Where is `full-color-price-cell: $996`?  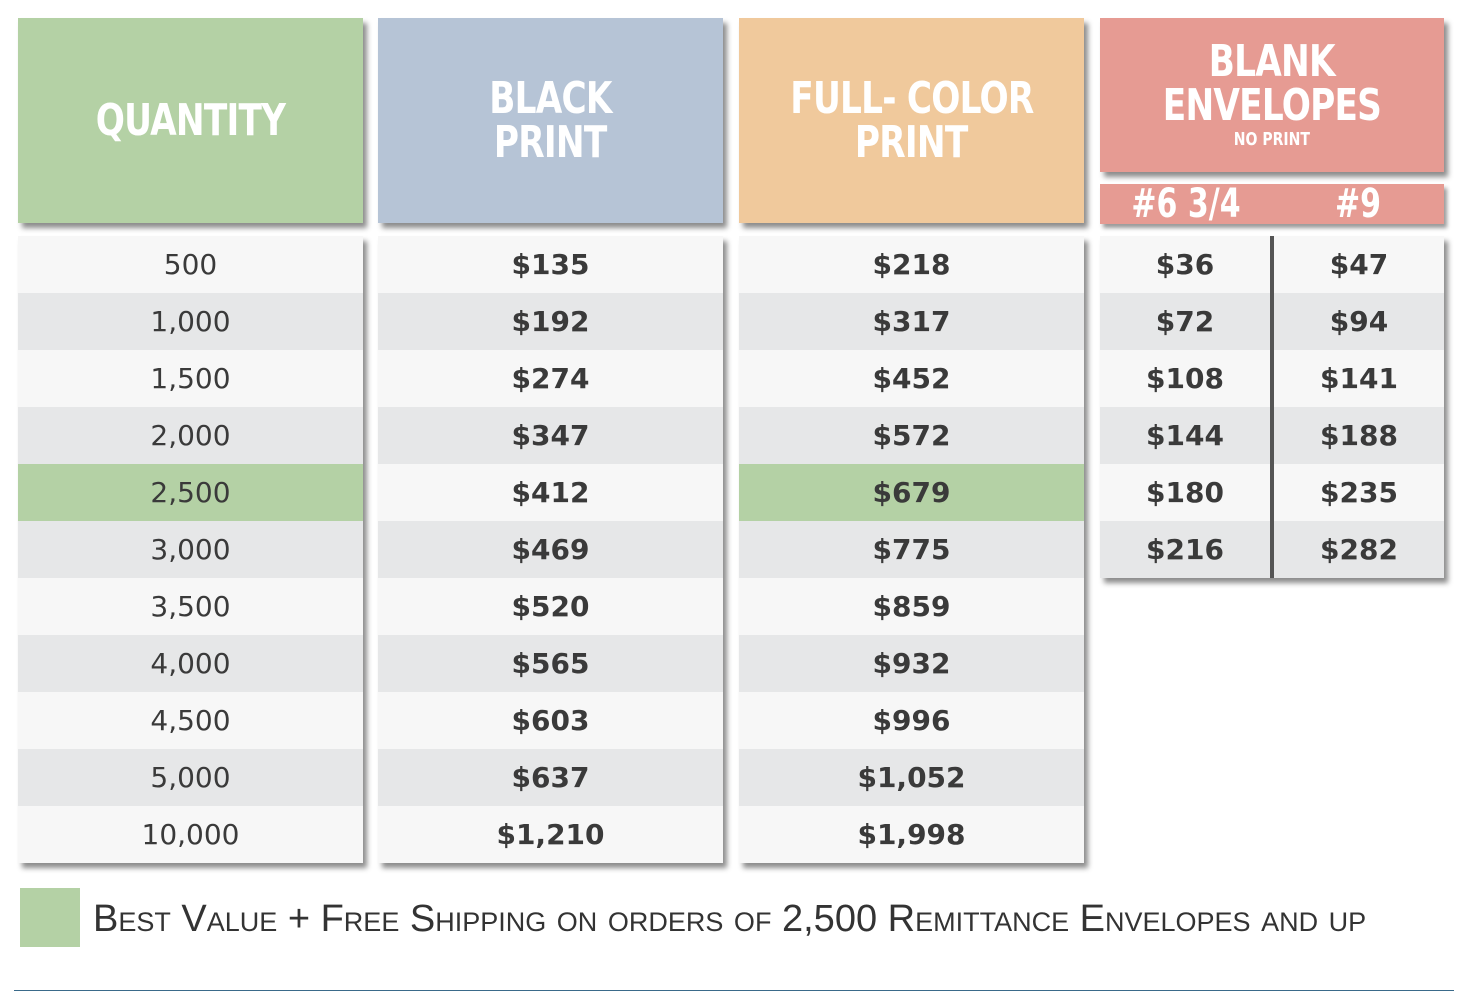
full-color-price-cell: $996 is located at coordinates (911, 720).